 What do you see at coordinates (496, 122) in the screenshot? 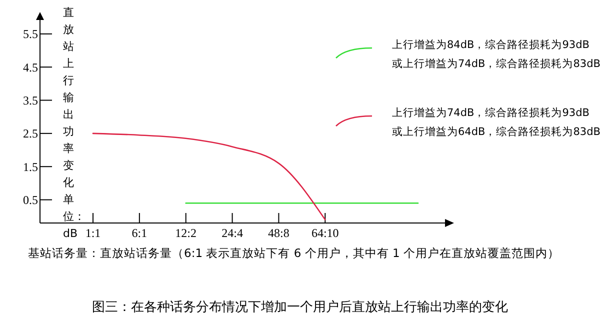
I see `legend-label: 上行增益为74dB，综合路径损耗为93dB 或上行增益为64dB，综合路径损耗为83dB` at bounding box center [496, 122].